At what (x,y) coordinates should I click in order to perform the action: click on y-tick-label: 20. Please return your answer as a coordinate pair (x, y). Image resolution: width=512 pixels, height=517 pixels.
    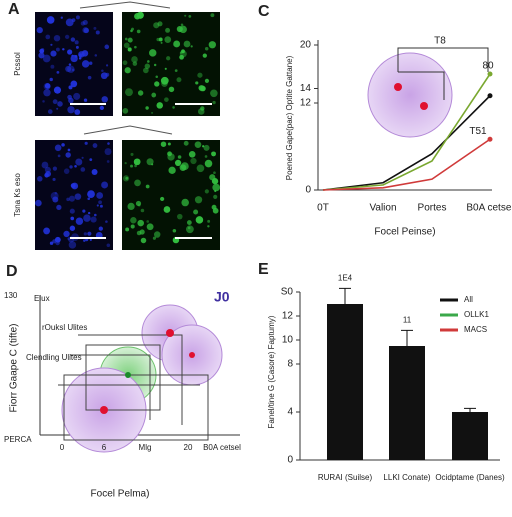
    Looking at the image, I should click on (306, 45).